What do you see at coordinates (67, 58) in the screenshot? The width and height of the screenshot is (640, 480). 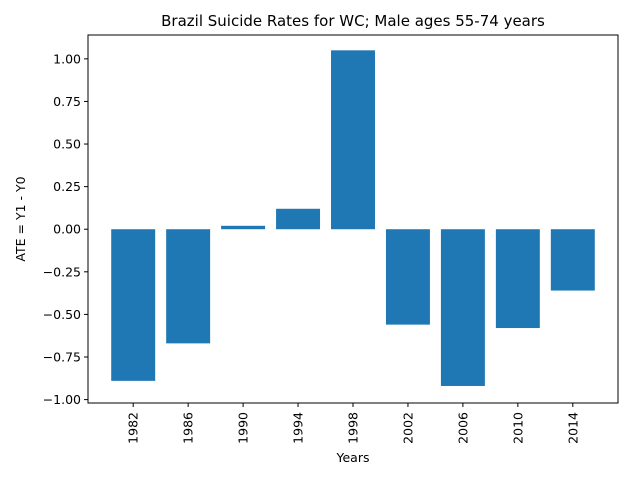 I see `y-tick-label: 1.00` at bounding box center [67, 58].